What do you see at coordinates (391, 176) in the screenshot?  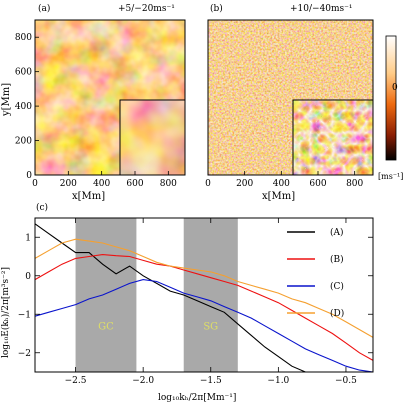 I see `colorbar-unit: [ms⁻¹]` at bounding box center [391, 176].